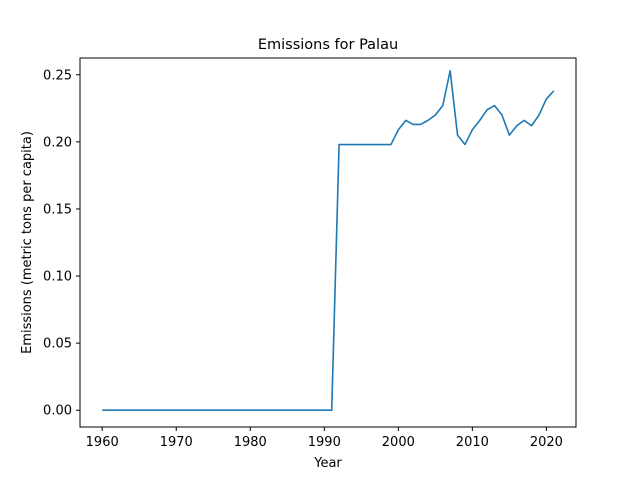 Image resolution: width=640 pixels, height=480 pixels. I want to click on x-tick-label: 1980, so click(250, 442).